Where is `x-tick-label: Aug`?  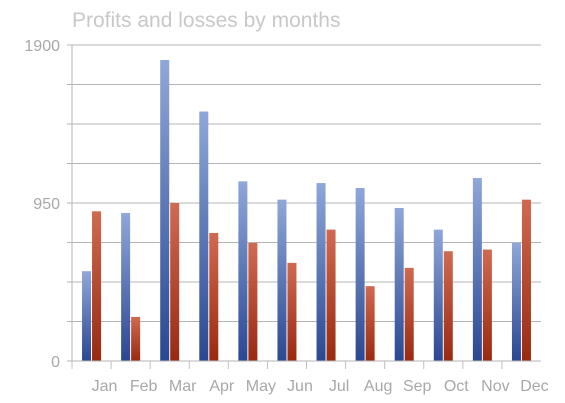
x-tick-label: Aug is located at coordinates (378, 386).